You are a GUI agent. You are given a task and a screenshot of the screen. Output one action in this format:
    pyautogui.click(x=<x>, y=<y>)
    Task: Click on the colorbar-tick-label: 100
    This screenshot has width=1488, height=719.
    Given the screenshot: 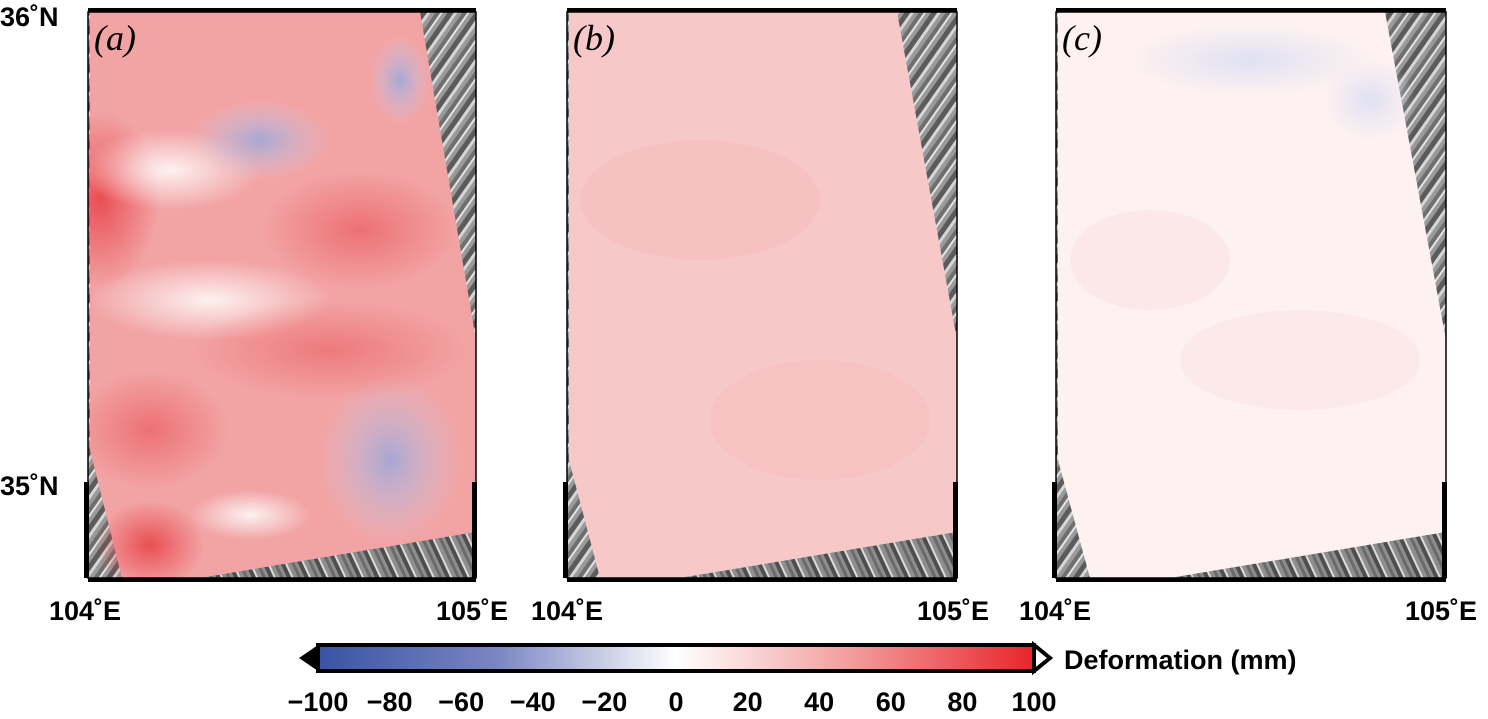 What is the action you would take?
    pyautogui.click(x=1034, y=702)
    